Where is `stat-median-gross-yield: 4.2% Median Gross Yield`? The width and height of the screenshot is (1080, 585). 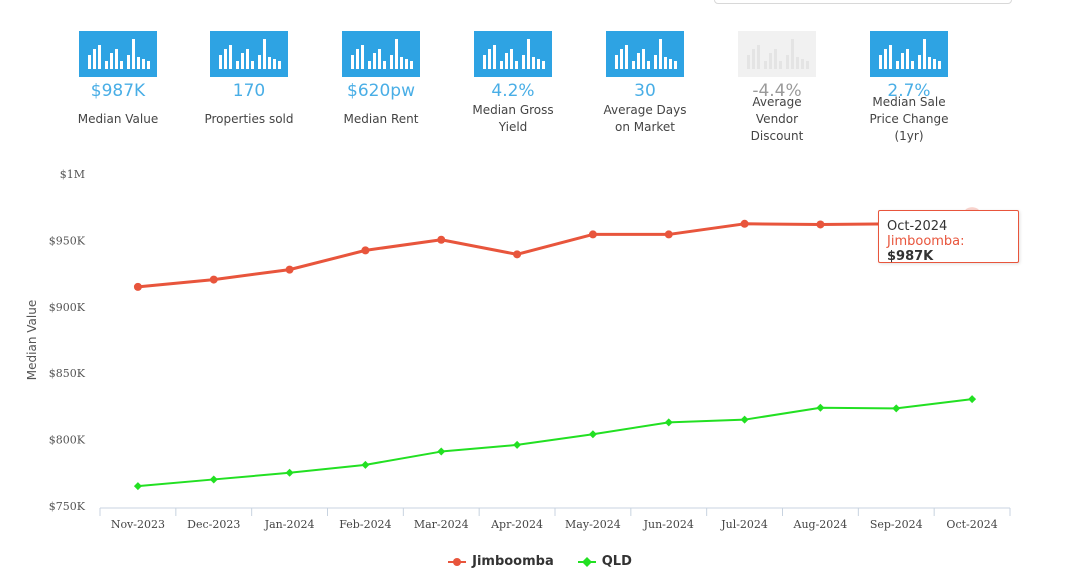 stat-median-gross-yield: 4.2% Median Gross Yield is located at coordinates (513, 83).